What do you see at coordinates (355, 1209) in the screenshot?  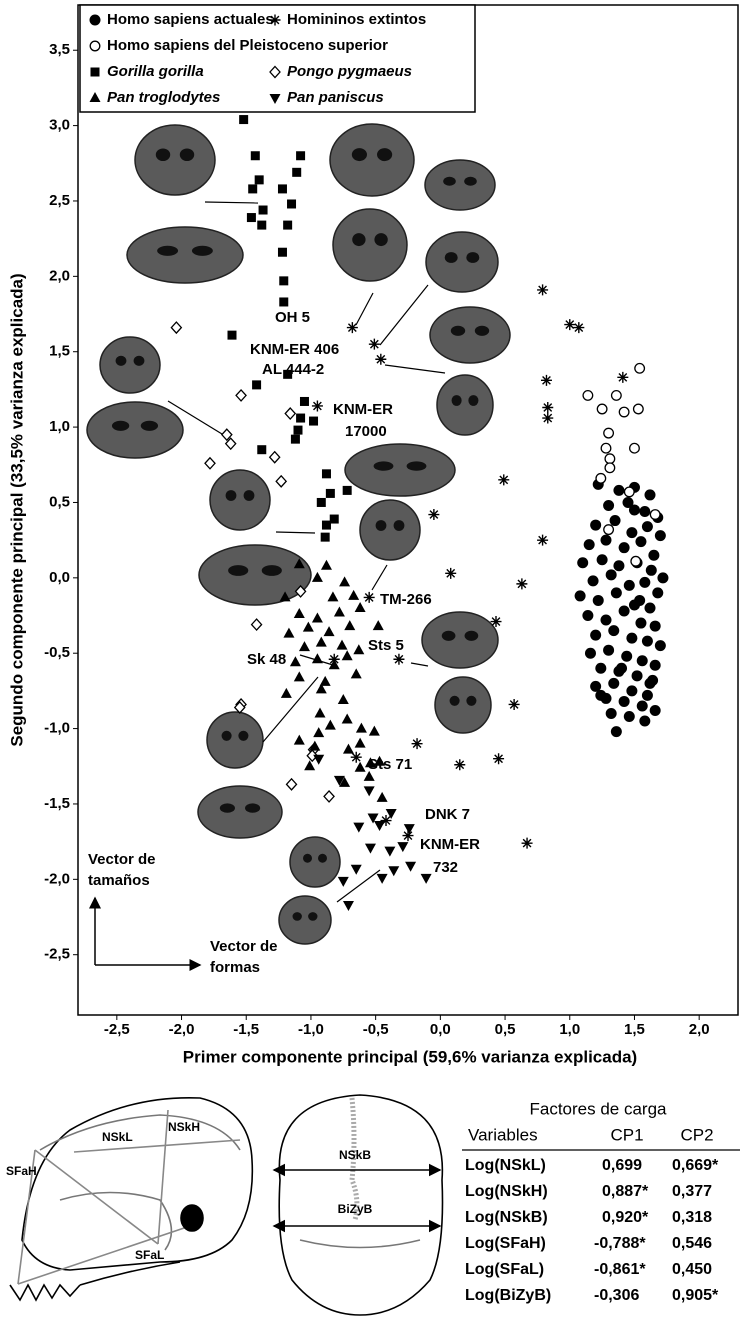 I see `diagram-label: BiZyB` at bounding box center [355, 1209].